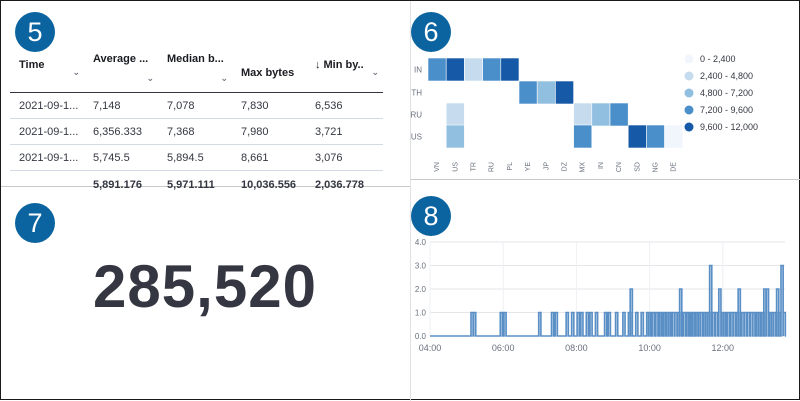 This screenshot has height=401, width=800. Describe the element at coordinates (656, 167) in the screenshot. I see `heatmap-x-label: NG` at that location.